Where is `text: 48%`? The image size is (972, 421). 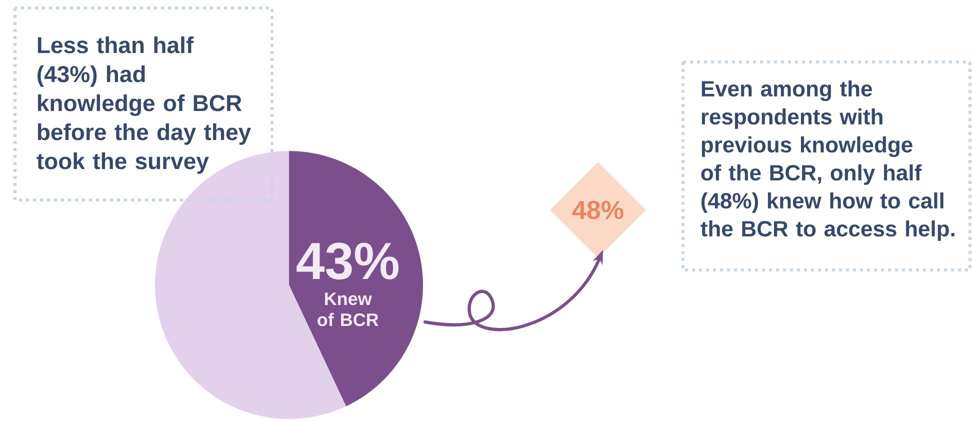
text: 48% is located at coordinates (598, 210).